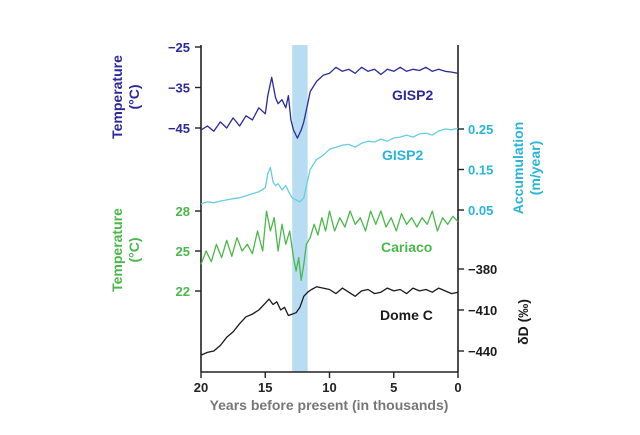 Image resolution: width=640 pixels, height=435 pixels. Describe the element at coordinates (482, 351) in the screenshot. I see `y-tick-label: −440` at that location.